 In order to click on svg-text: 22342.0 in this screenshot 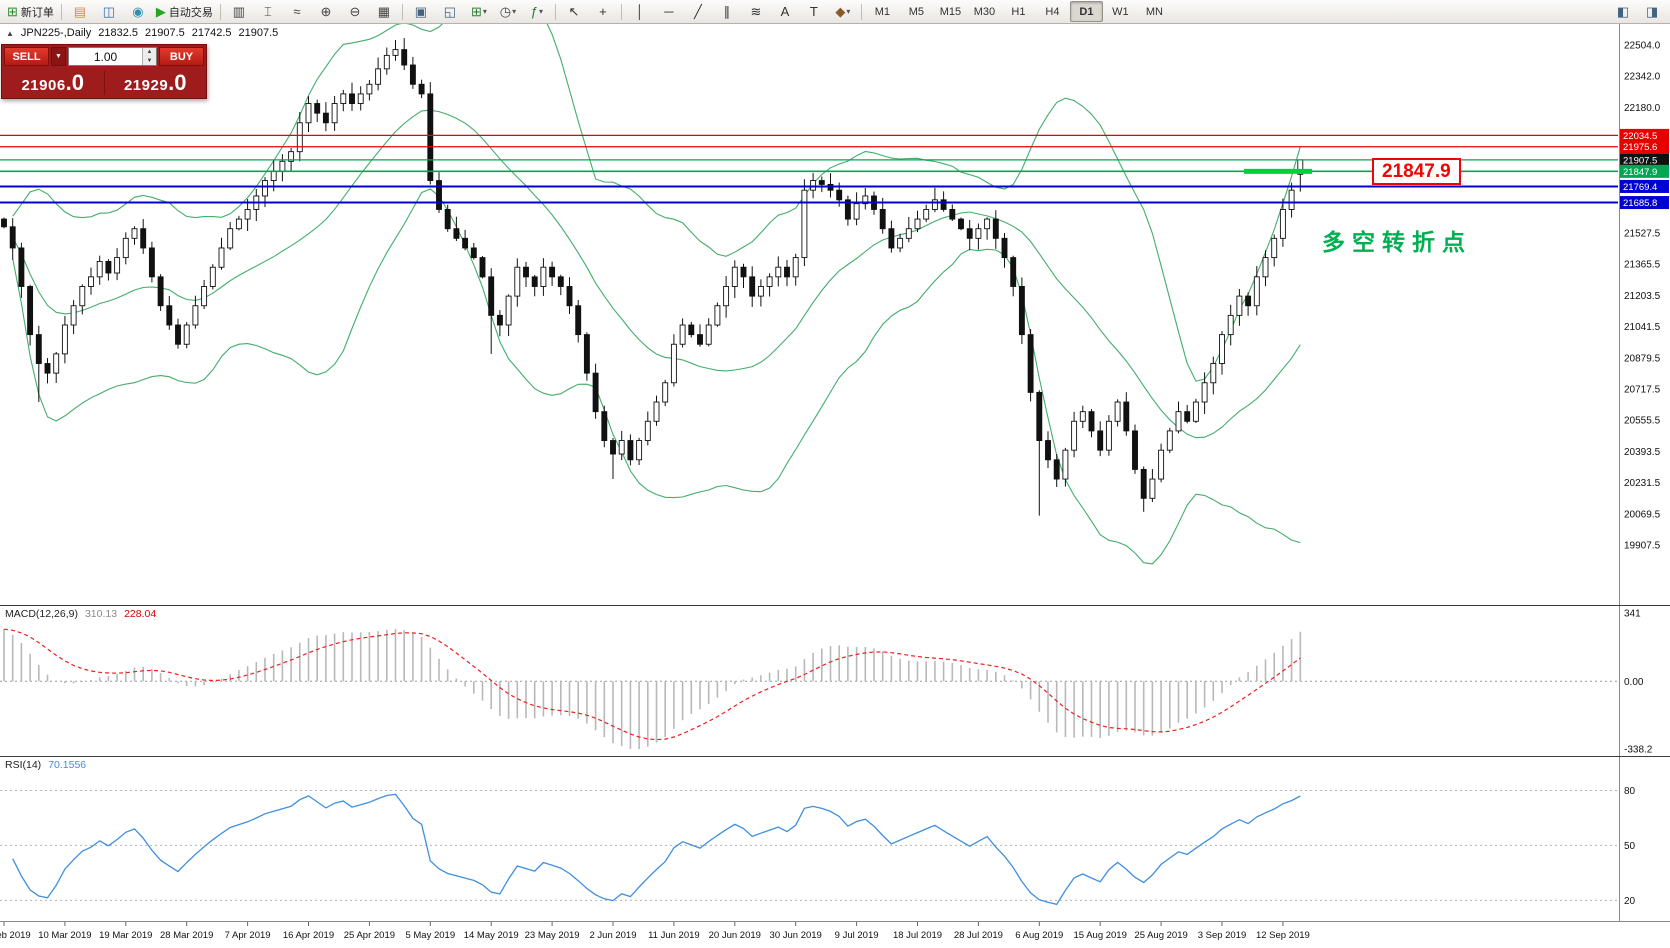, I will do `click(1642, 77)`.